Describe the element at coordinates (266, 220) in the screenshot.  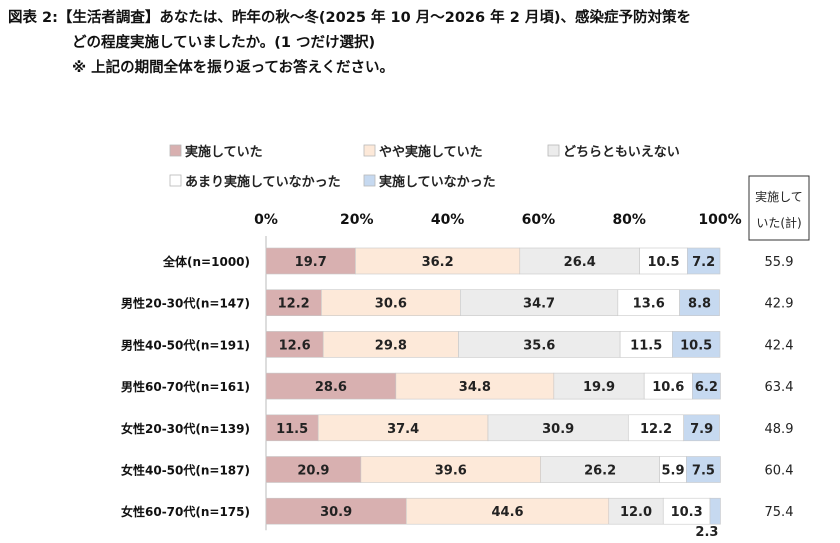
I see `x-tick-label-0: 0%` at that location.